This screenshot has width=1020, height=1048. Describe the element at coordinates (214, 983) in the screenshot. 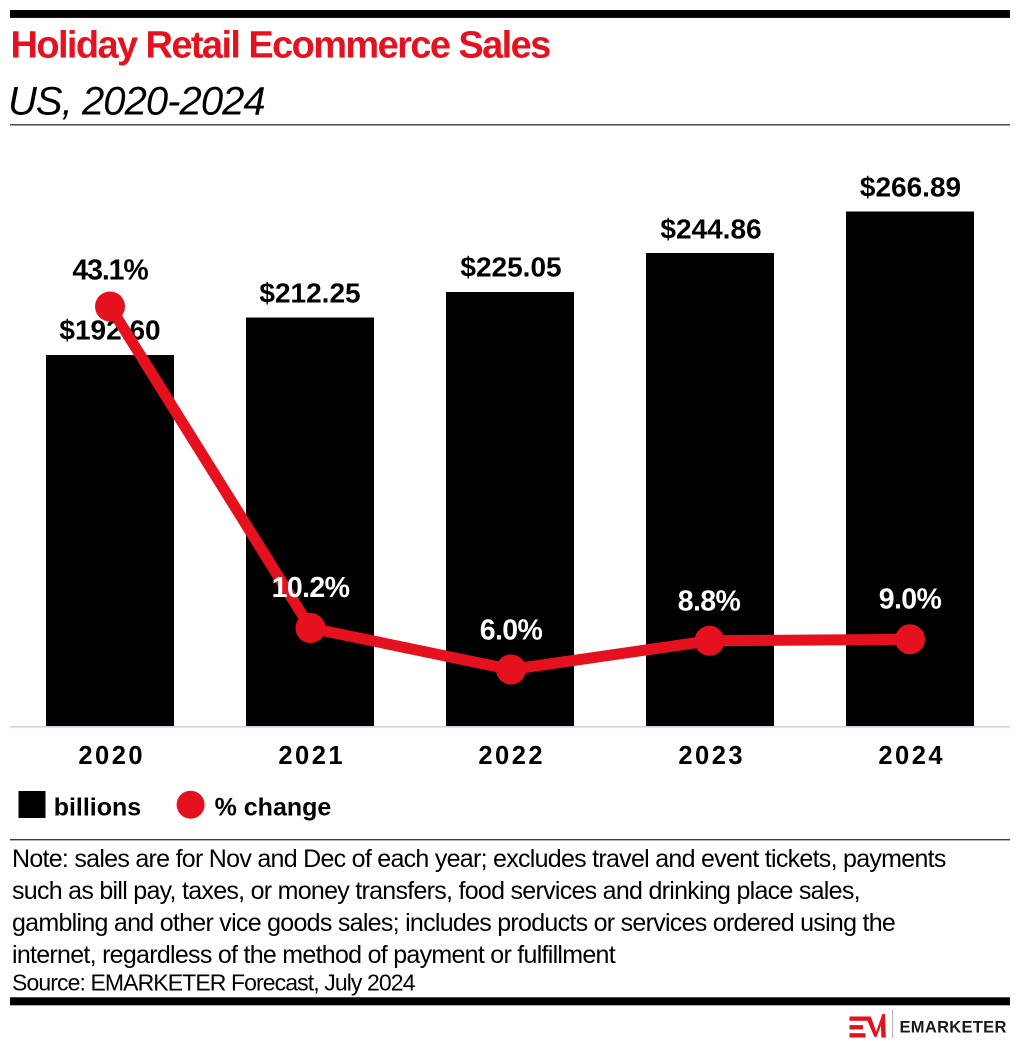

I see `svg-text:Source: EMARKETER Forecast, Ju: Source: EMARKETER Forecast, July 2024` at that location.